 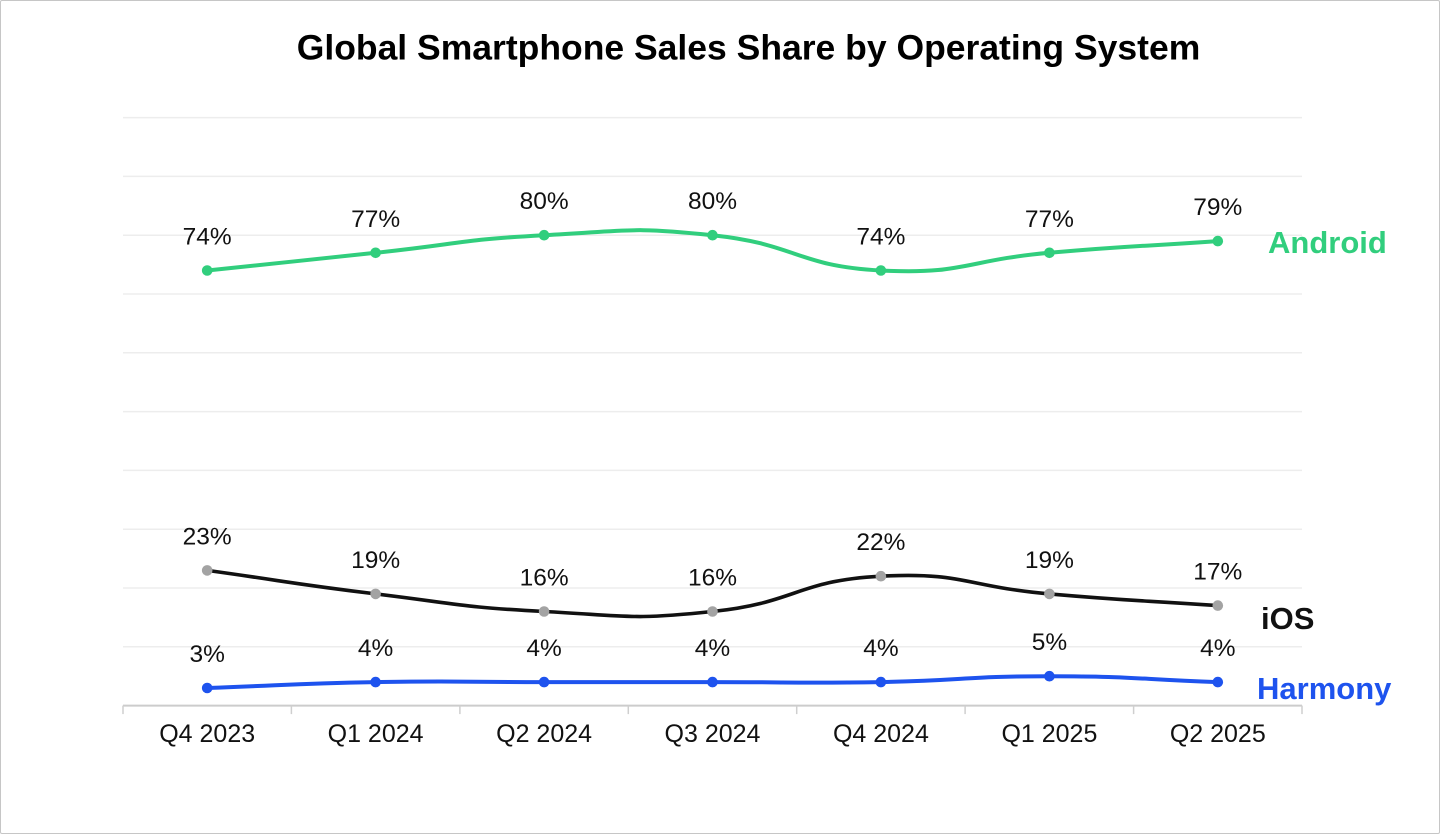 What do you see at coordinates (207, 536) in the screenshot?
I see `svg-text: 23%` at bounding box center [207, 536].